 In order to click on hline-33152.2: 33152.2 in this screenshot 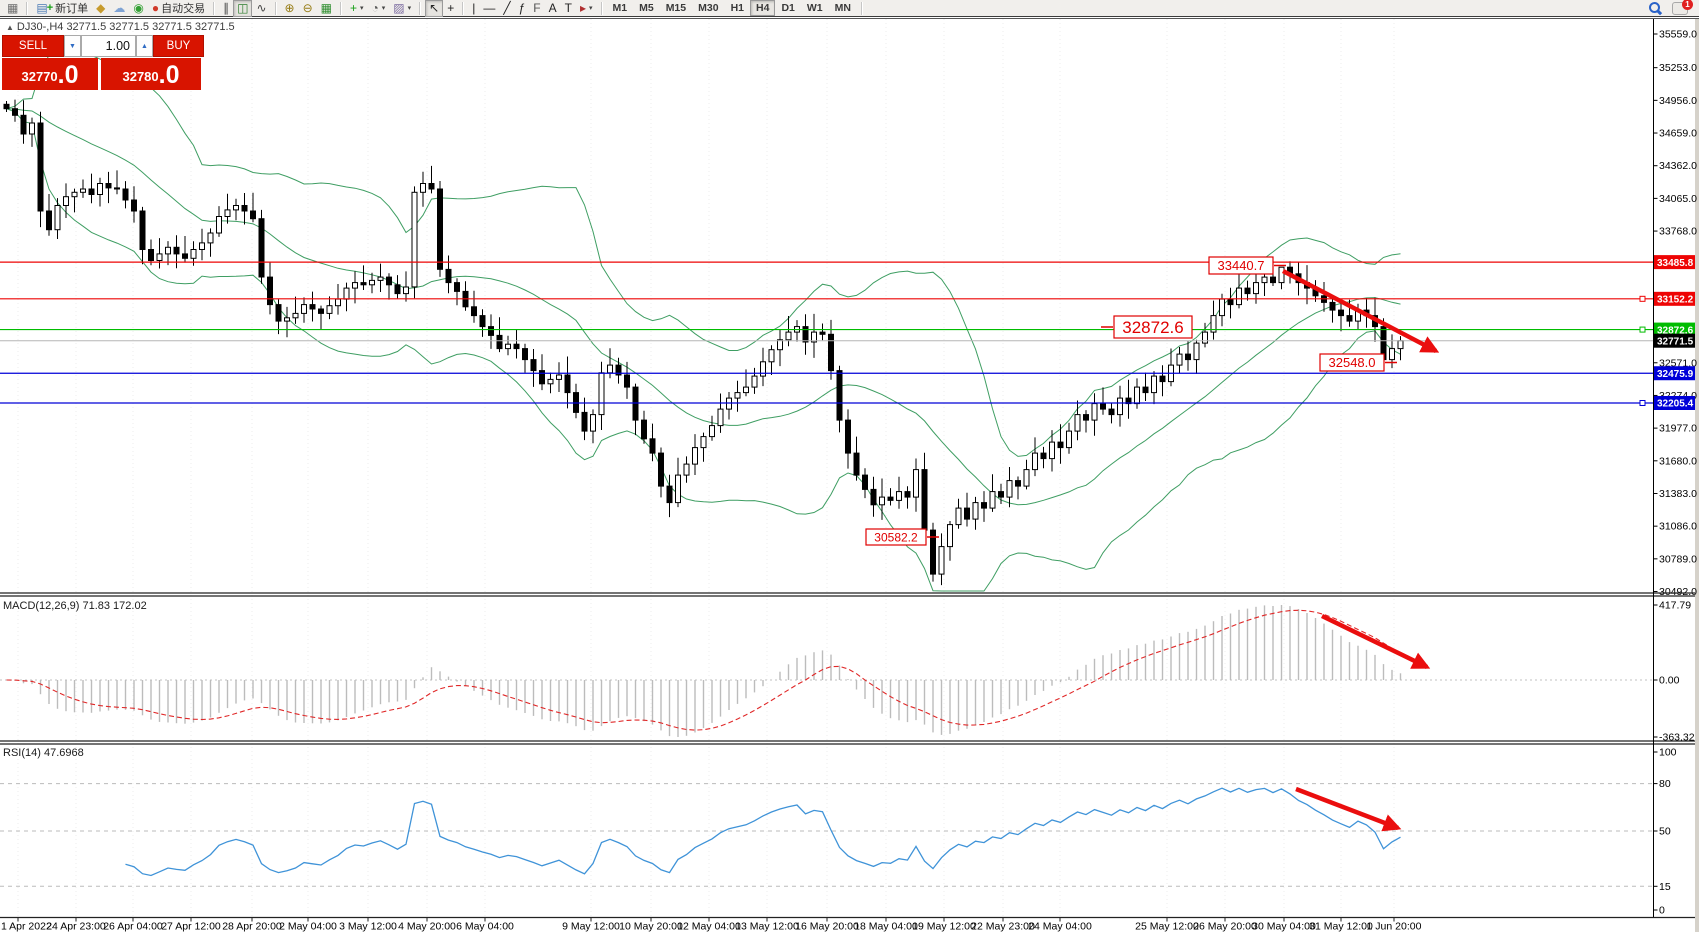, I will do `click(847, 298)`.